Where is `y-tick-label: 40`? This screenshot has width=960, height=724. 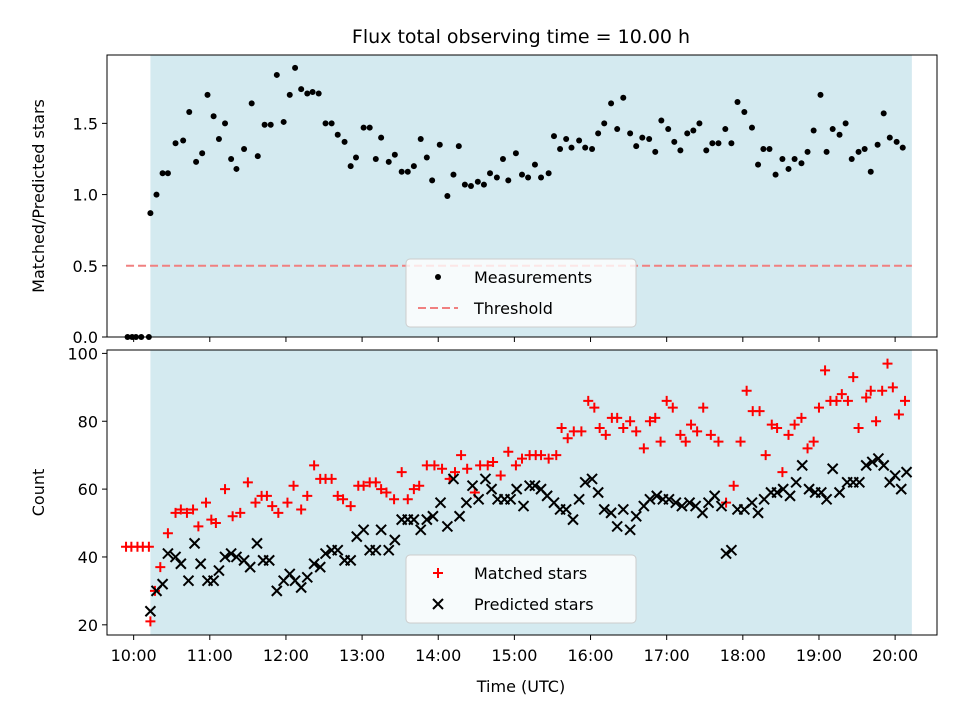 y-tick-label: 40 is located at coordinates (88, 557).